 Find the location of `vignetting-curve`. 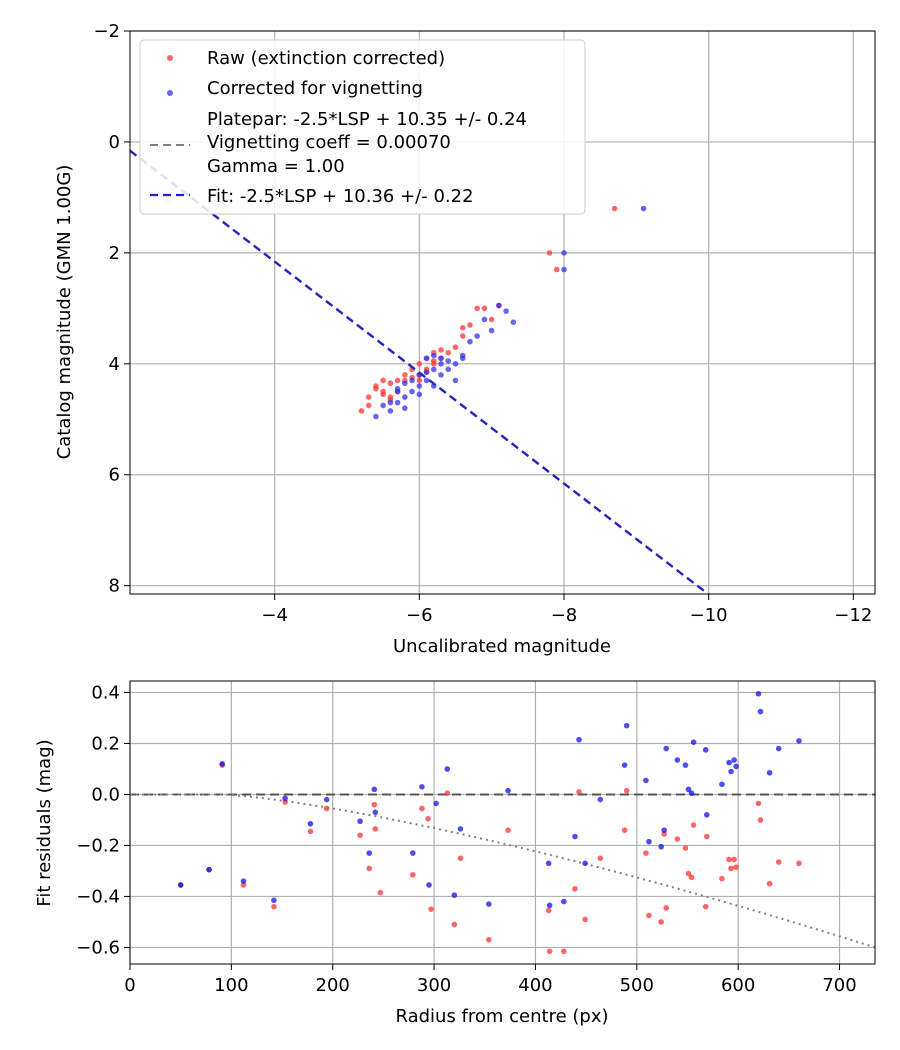

vignetting-curve is located at coordinates (502, 871).